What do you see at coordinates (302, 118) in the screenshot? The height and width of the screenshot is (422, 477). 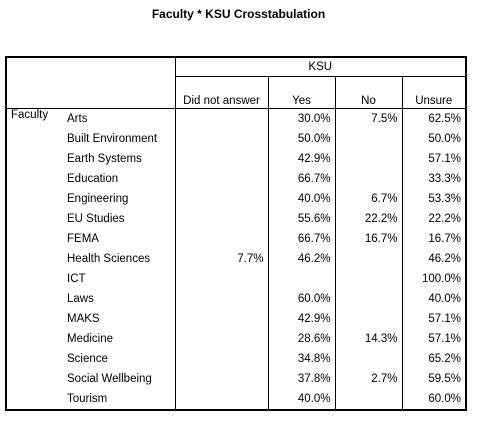 I see `cell-yes: 30.0%` at bounding box center [302, 118].